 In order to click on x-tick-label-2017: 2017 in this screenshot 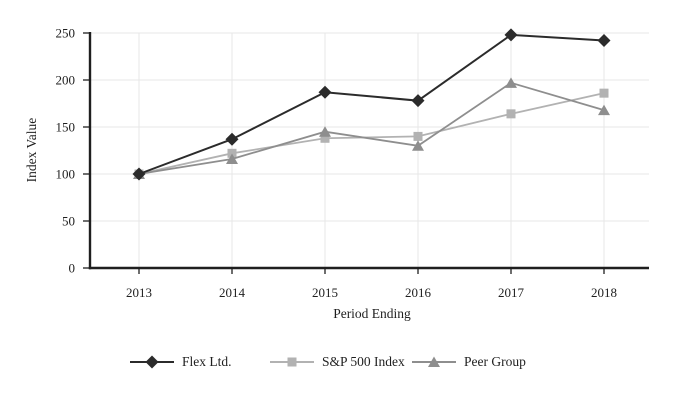, I will do `click(511, 292)`.